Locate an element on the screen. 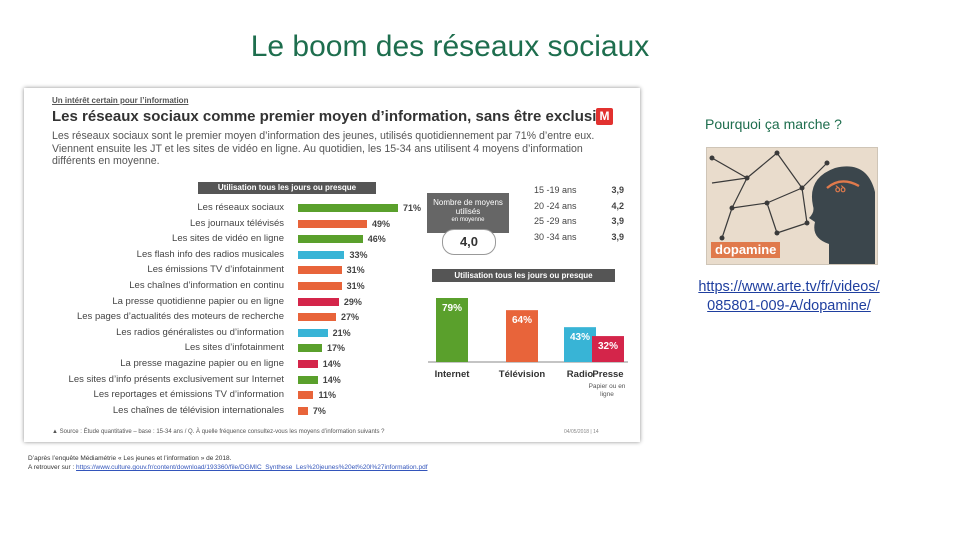  hbar-chart-title: Utilisation tous les jours ou presque is located at coordinates (287, 188).